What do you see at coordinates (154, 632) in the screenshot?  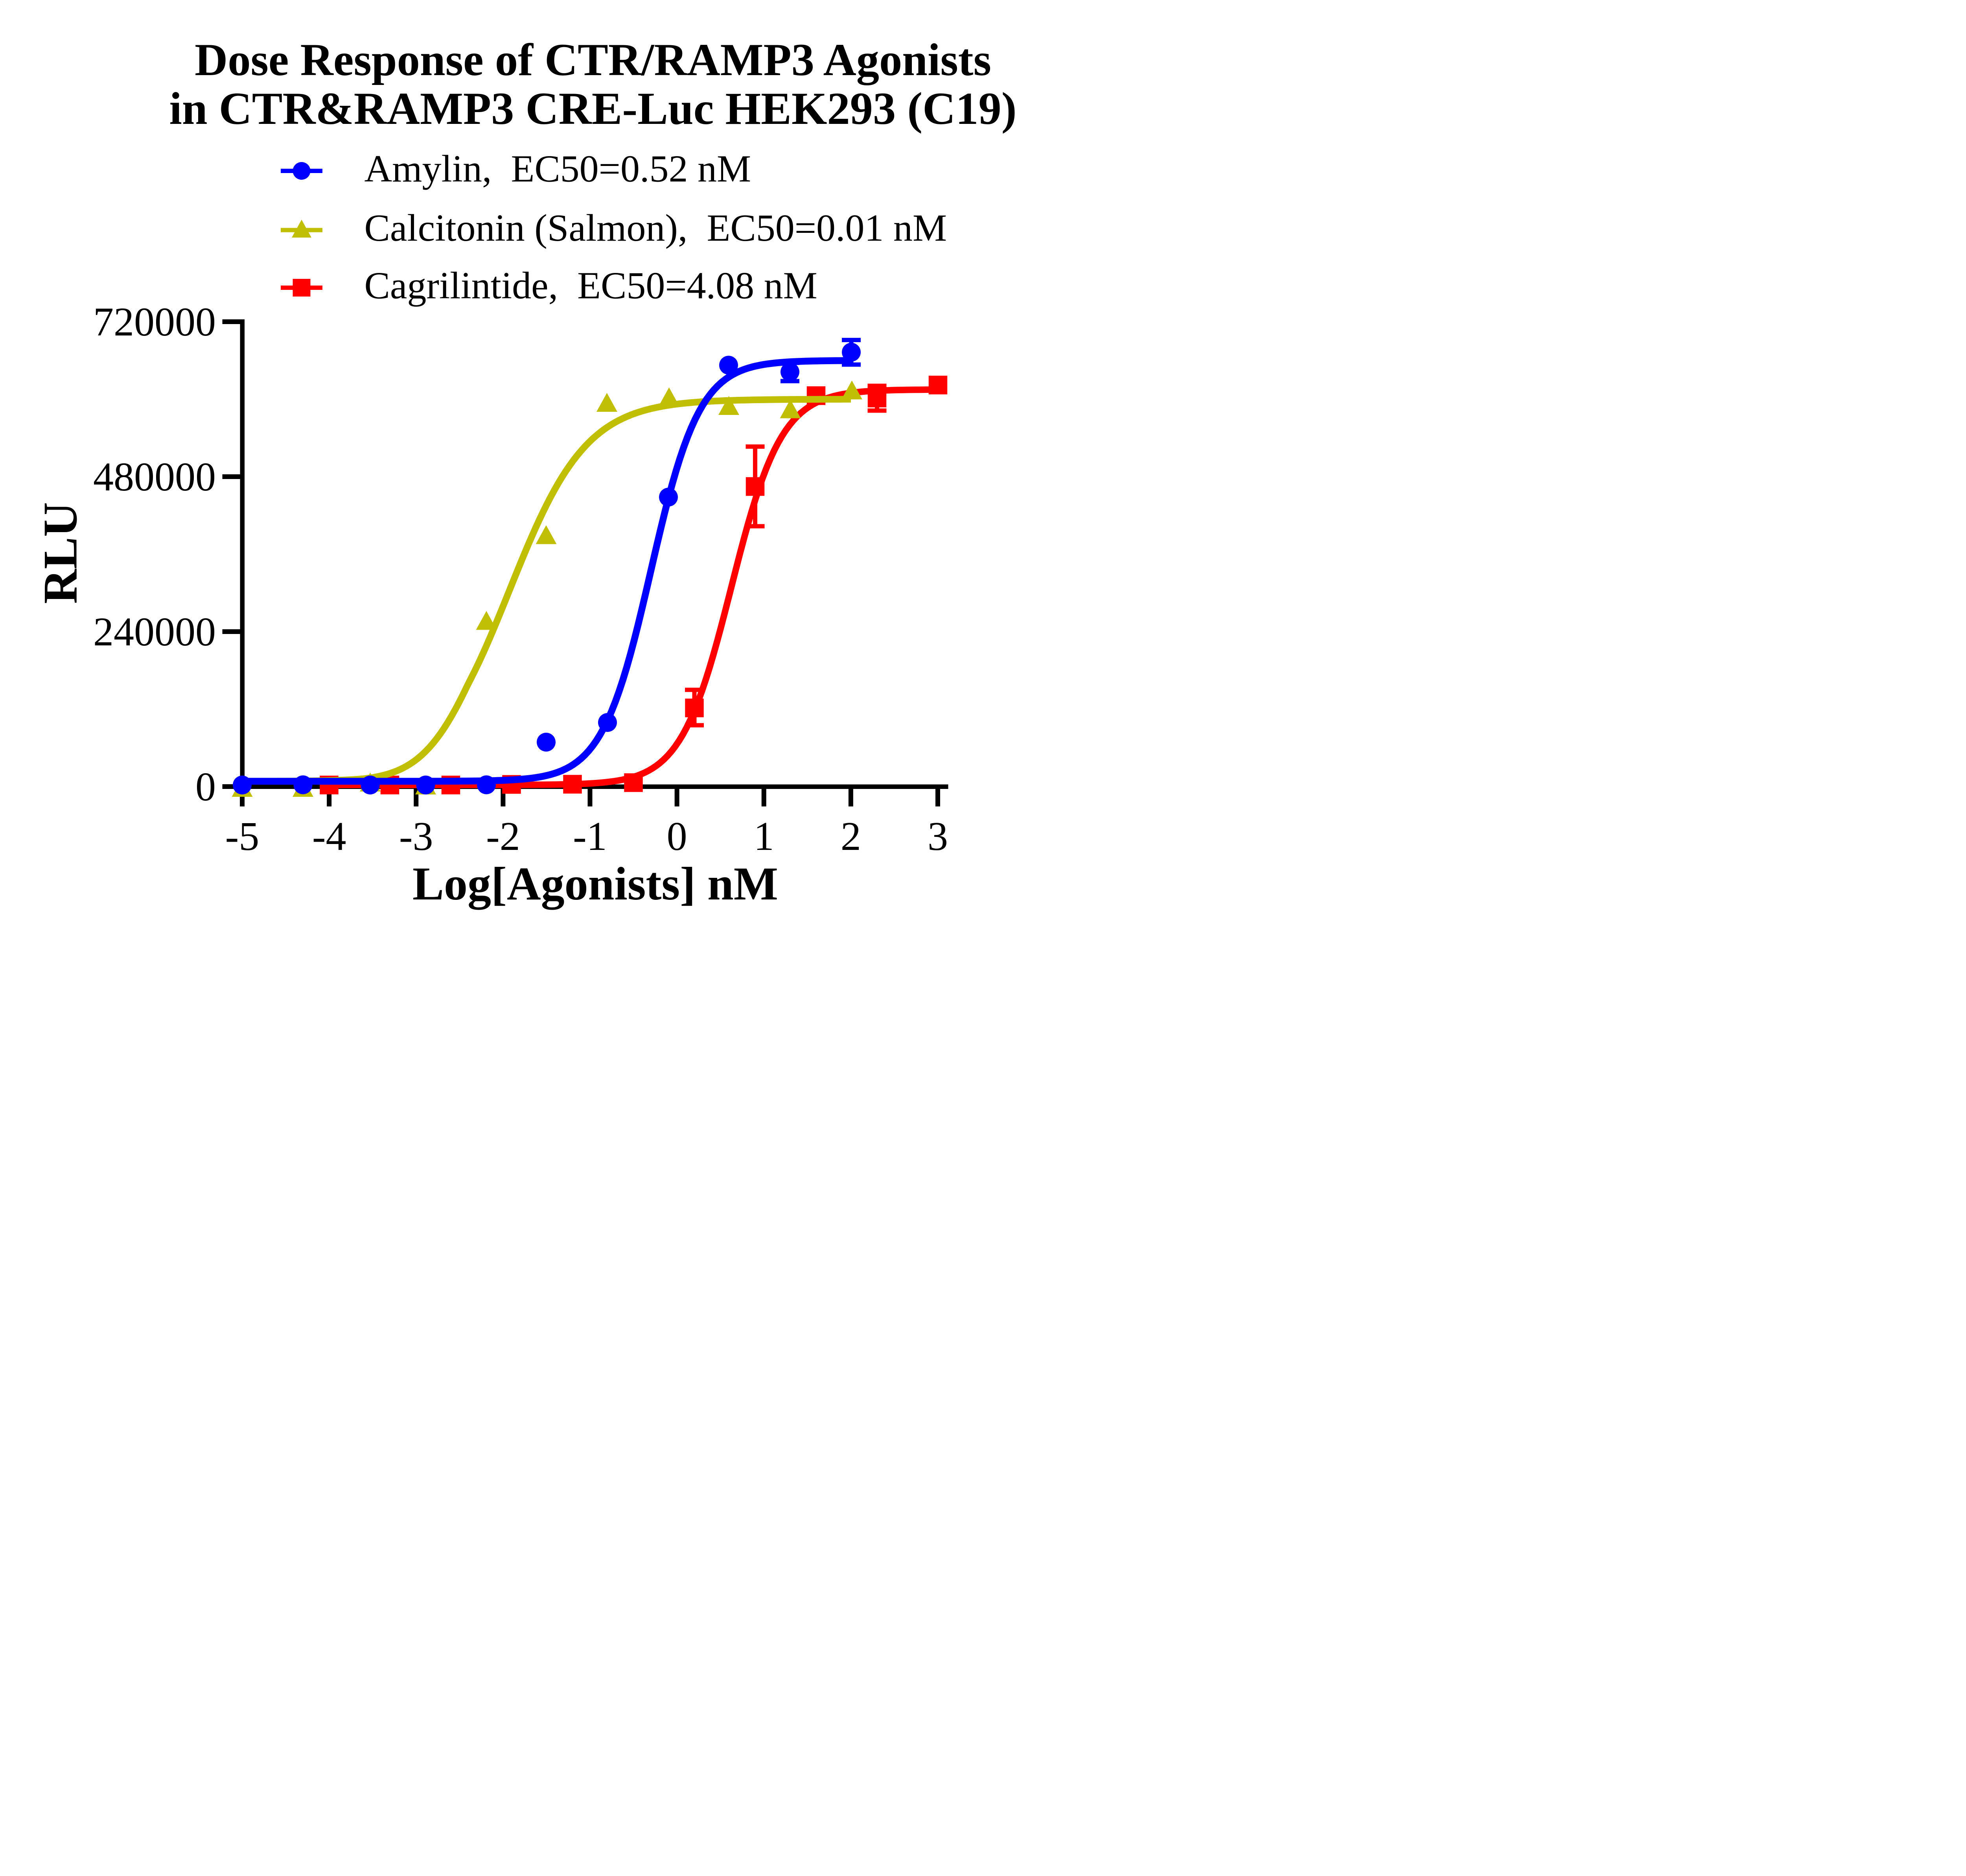 I see `svg-text: 240000` at bounding box center [154, 632].